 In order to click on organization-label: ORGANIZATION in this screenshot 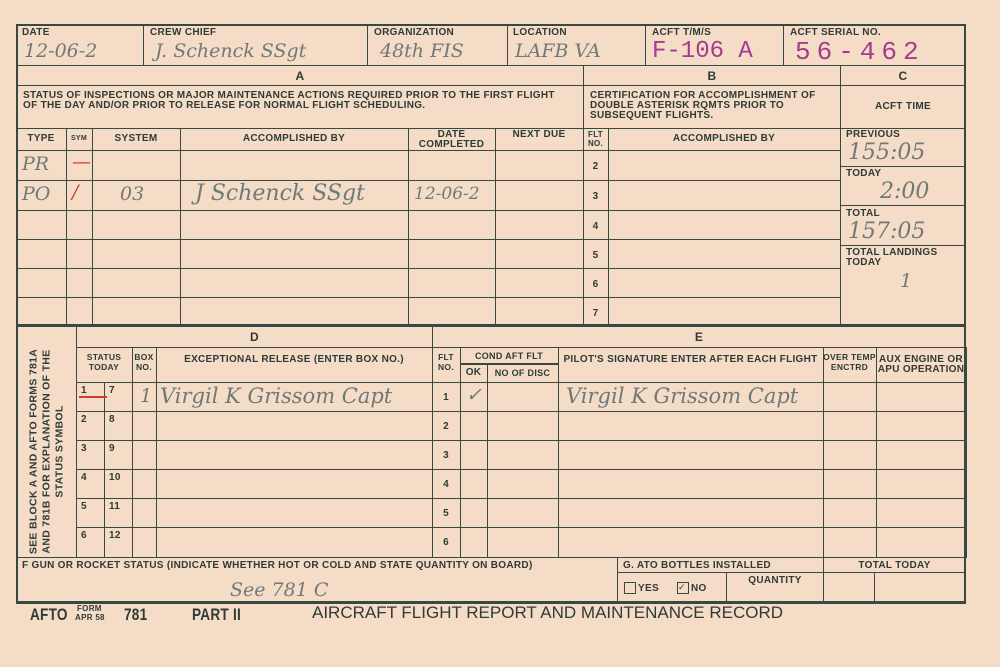, I will do `click(414, 32)`.